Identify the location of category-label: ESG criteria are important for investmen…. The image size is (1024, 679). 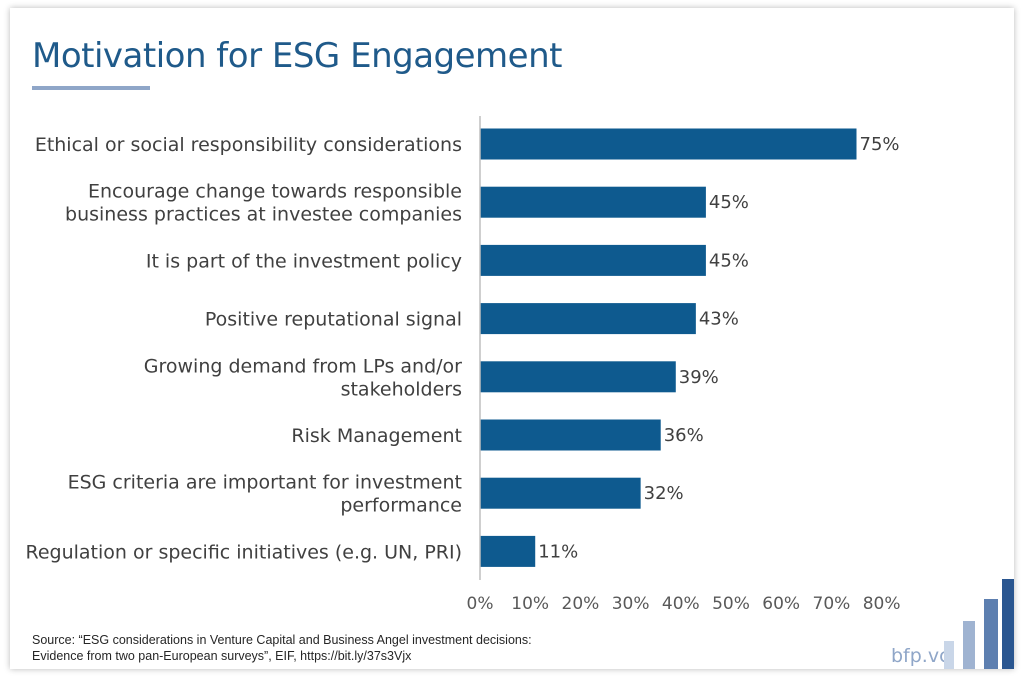
(265, 483).